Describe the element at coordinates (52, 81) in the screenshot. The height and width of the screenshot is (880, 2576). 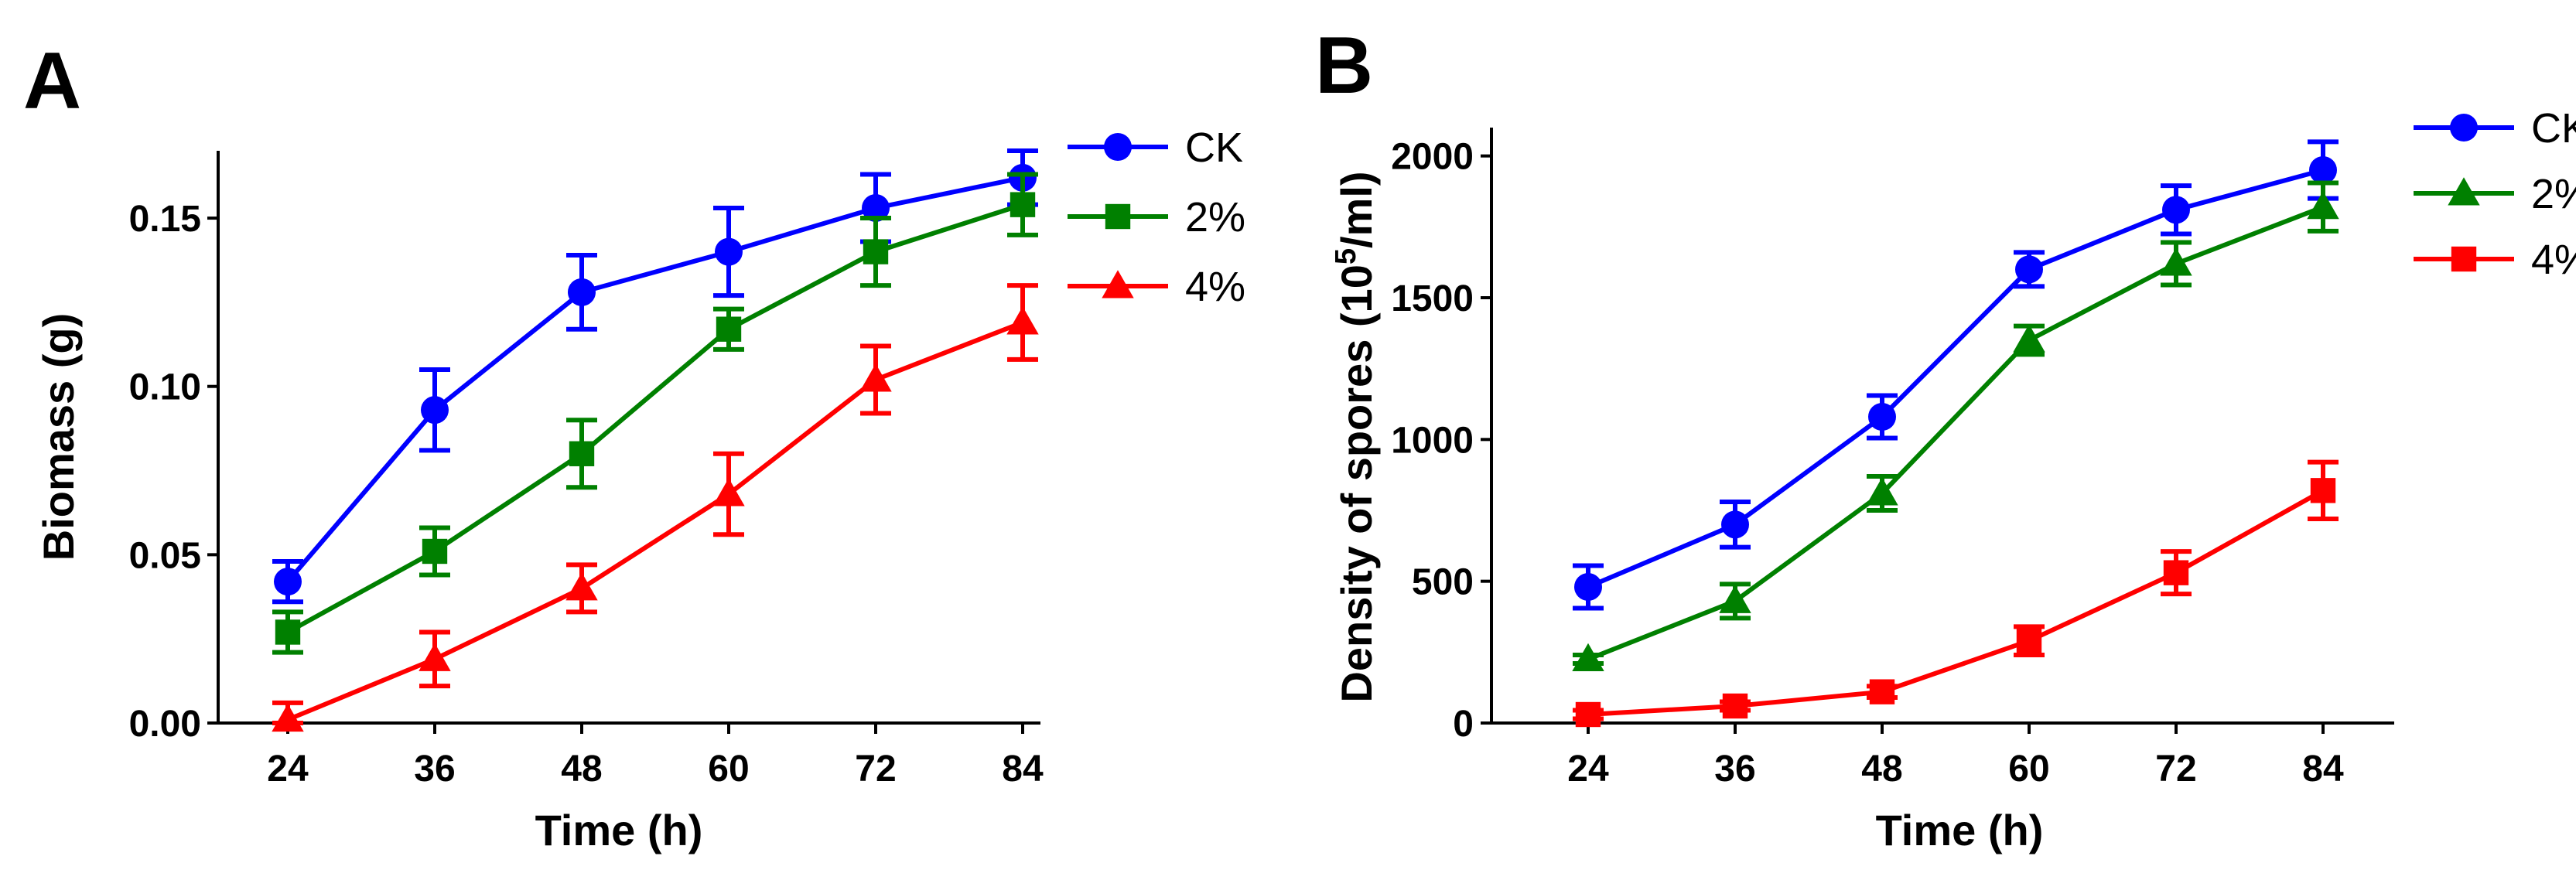
I see `panel-letter: A` at that location.